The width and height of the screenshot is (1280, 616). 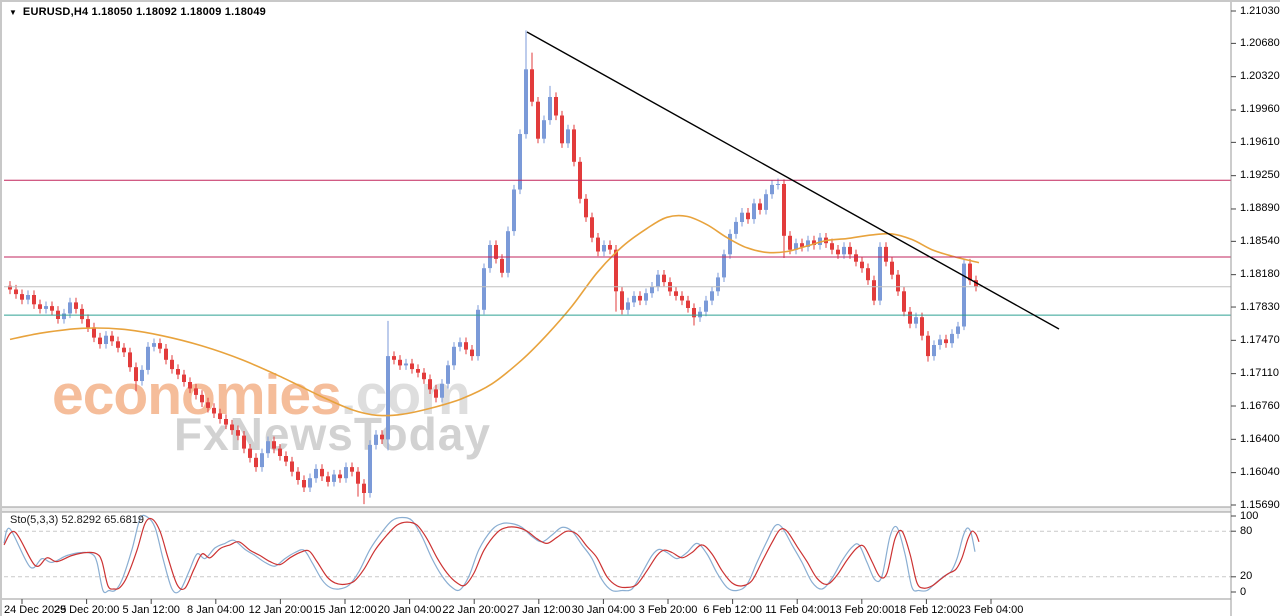 What do you see at coordinates (1260, 274) in the screenshot?
I see `price-tick-label: 1.18180` at bounding box center [1260, 274].